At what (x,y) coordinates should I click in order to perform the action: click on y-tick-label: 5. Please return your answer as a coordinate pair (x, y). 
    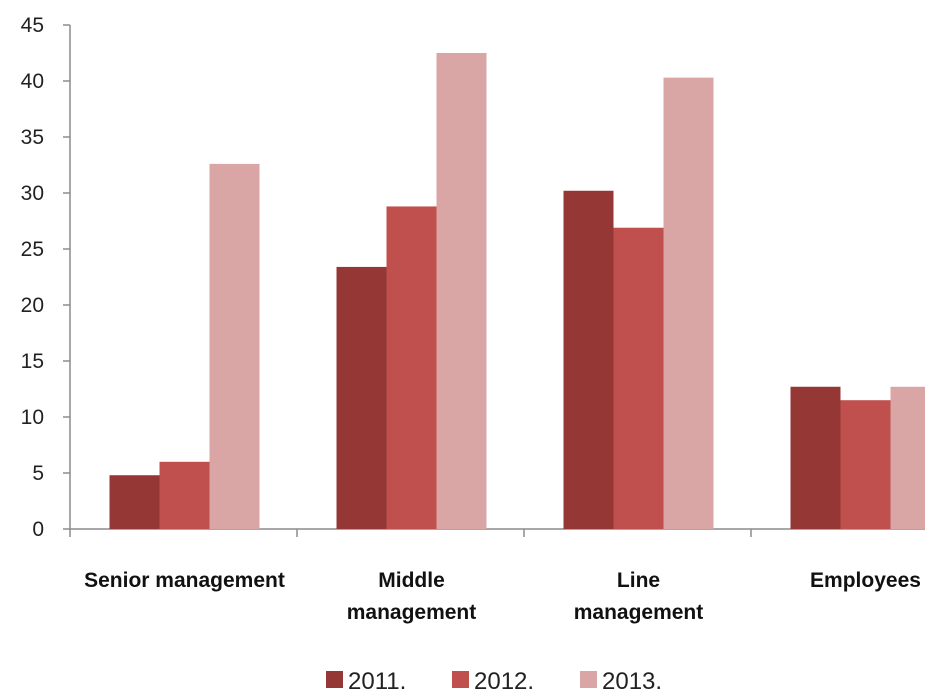
    Looking at the image, I should click on (38, 473).